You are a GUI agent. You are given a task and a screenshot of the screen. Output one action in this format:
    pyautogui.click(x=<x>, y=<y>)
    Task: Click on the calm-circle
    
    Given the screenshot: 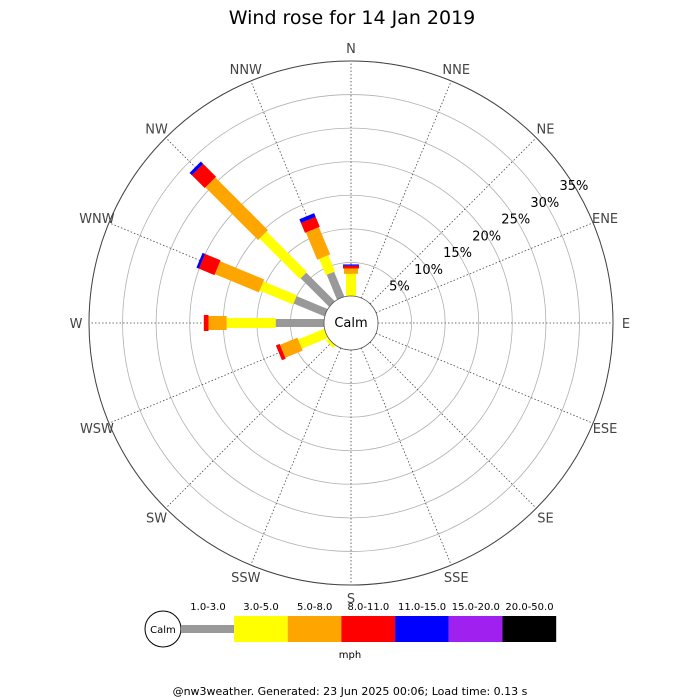 What is the action you would take?
    pyautogui.click(x=351, y=323)
    